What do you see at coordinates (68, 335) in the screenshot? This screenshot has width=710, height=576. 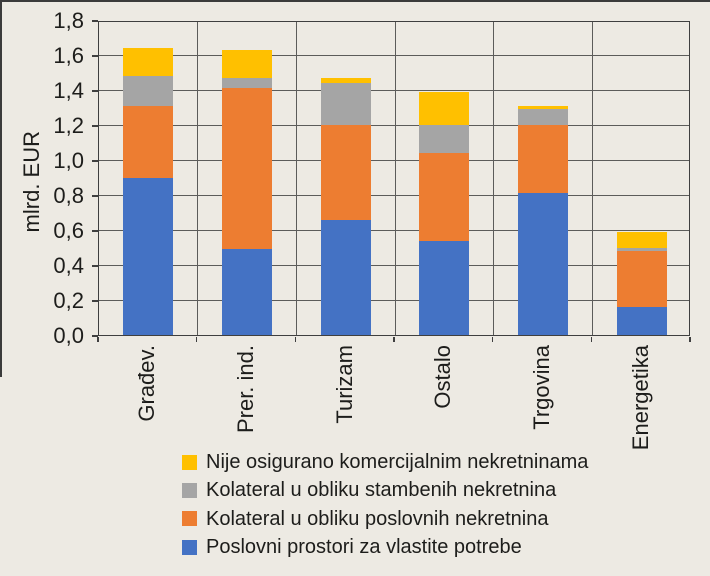 I see `y-tick-label: 0,0` at bounding box center [68, 335].